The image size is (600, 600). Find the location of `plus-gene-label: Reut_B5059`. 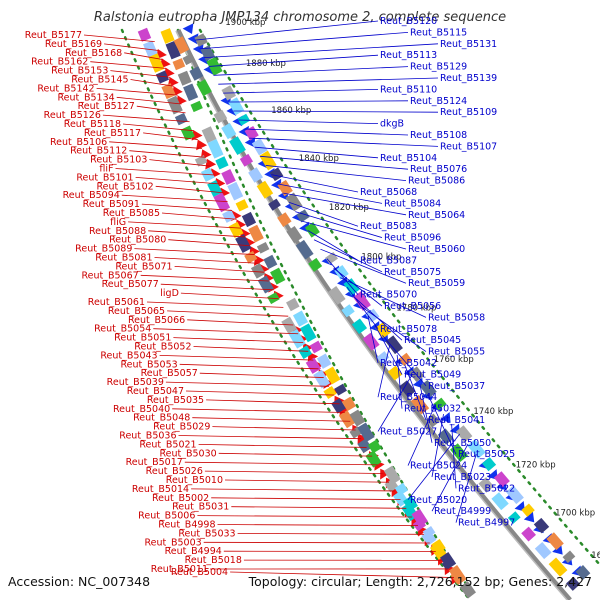

plus-gene-label: Reut_B5059 is located at coordinates (436, 283).